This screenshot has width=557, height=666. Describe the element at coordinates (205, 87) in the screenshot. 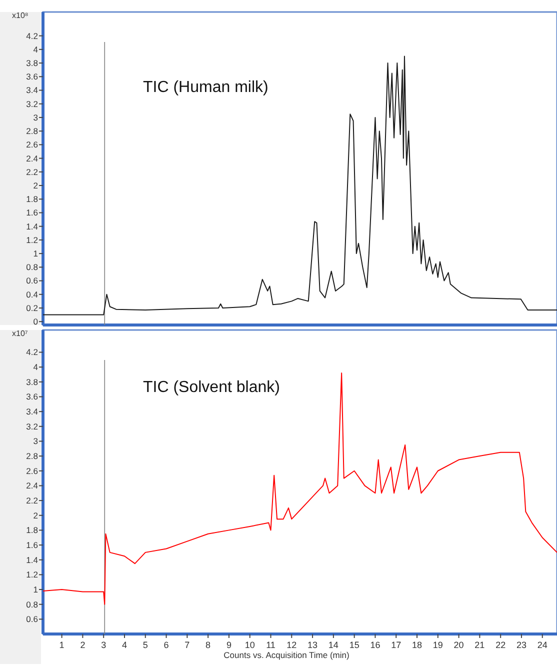

I see `text: TIC (Human milk)` at that location.